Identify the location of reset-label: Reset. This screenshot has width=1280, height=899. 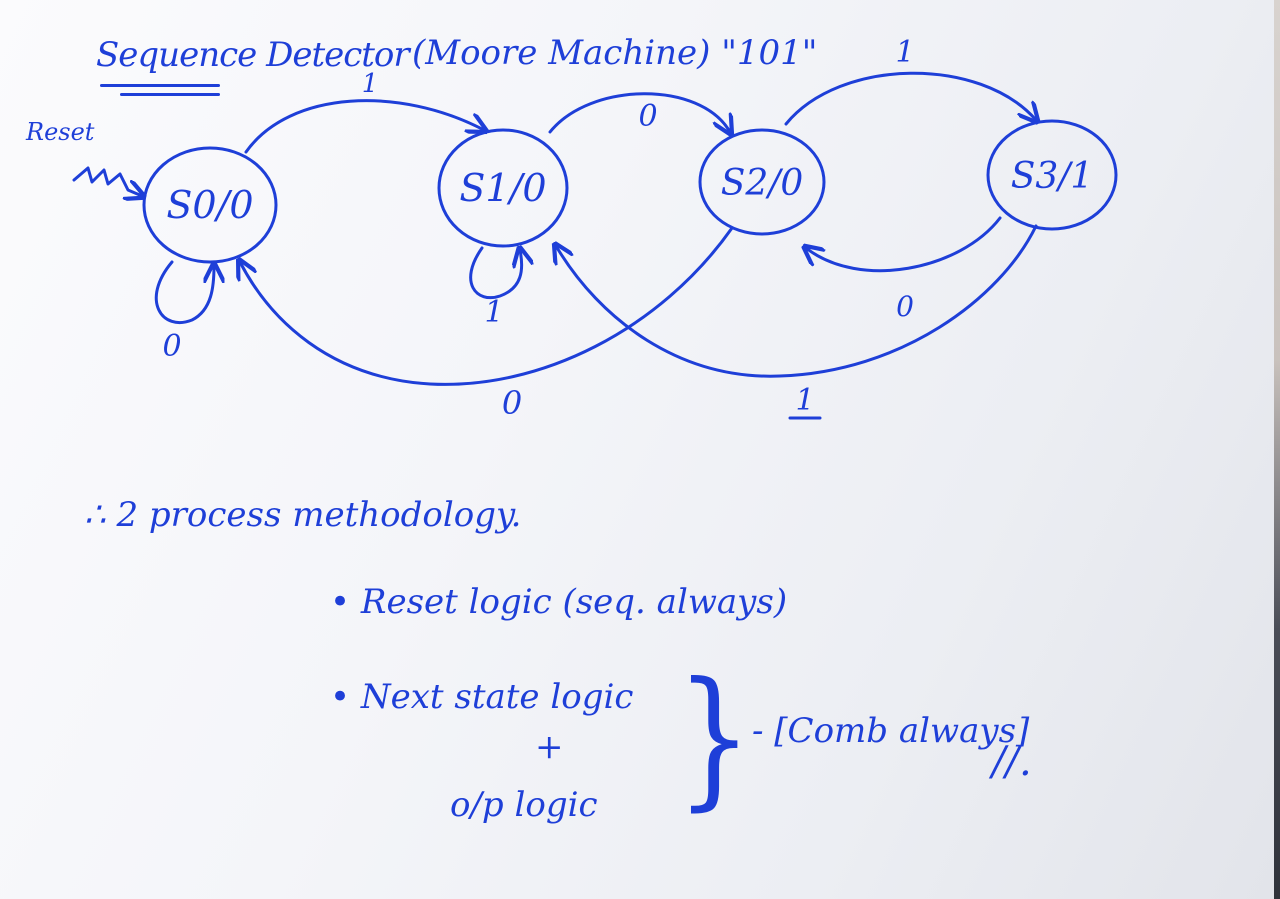
(60, 132).